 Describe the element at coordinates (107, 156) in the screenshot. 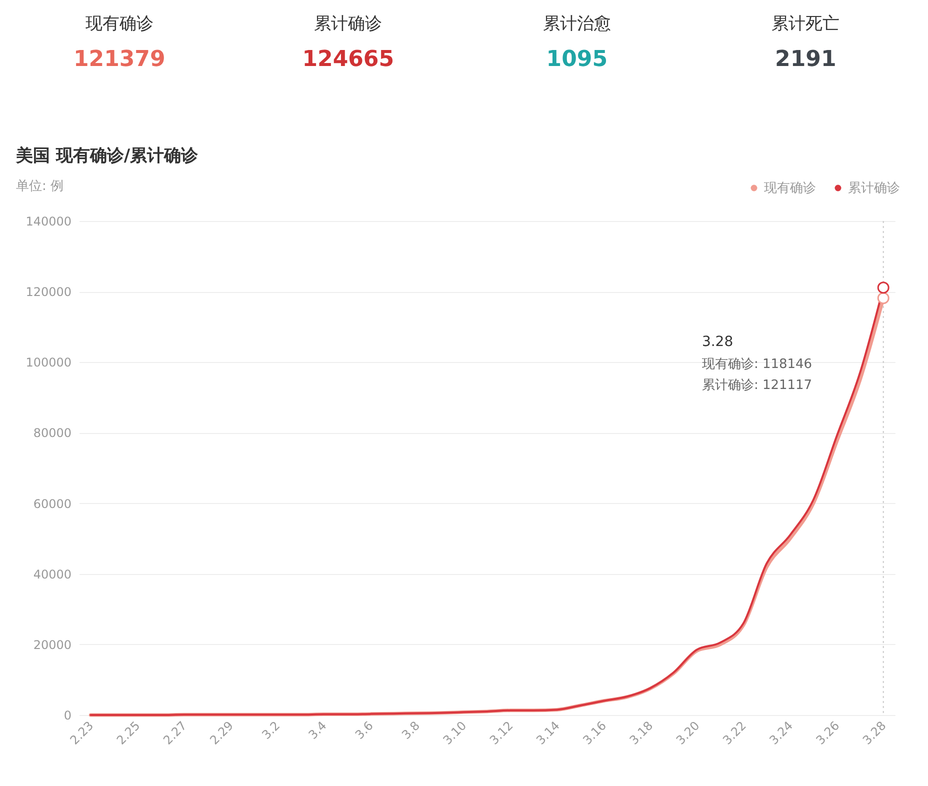

I see `chart-title: 美国 现有确诊/累计确诊` at that location.